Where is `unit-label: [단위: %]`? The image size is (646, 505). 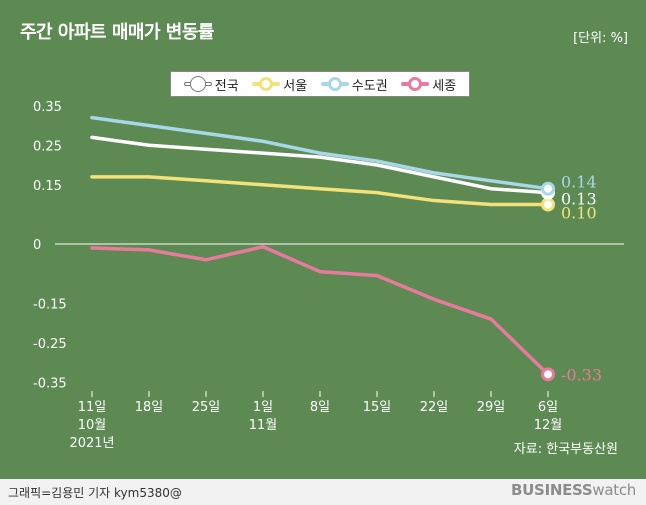
unit-label: [단위: %] is located at coordinates (600, 38).